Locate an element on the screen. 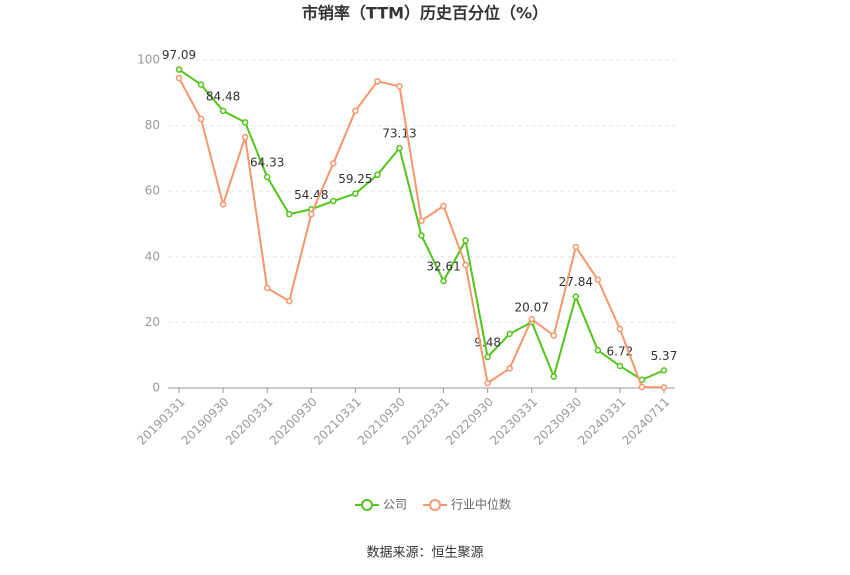 The width and height of the screenshot is (850, 575). data-label: 59.25 is located at coordinates (355, 179).